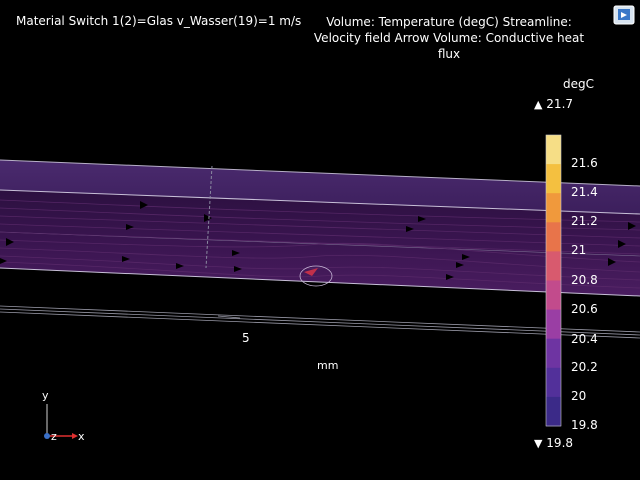 This screenshot has height=480, width=640. I want to click on colorbar-min-value: 19.8, so click(560, 443).